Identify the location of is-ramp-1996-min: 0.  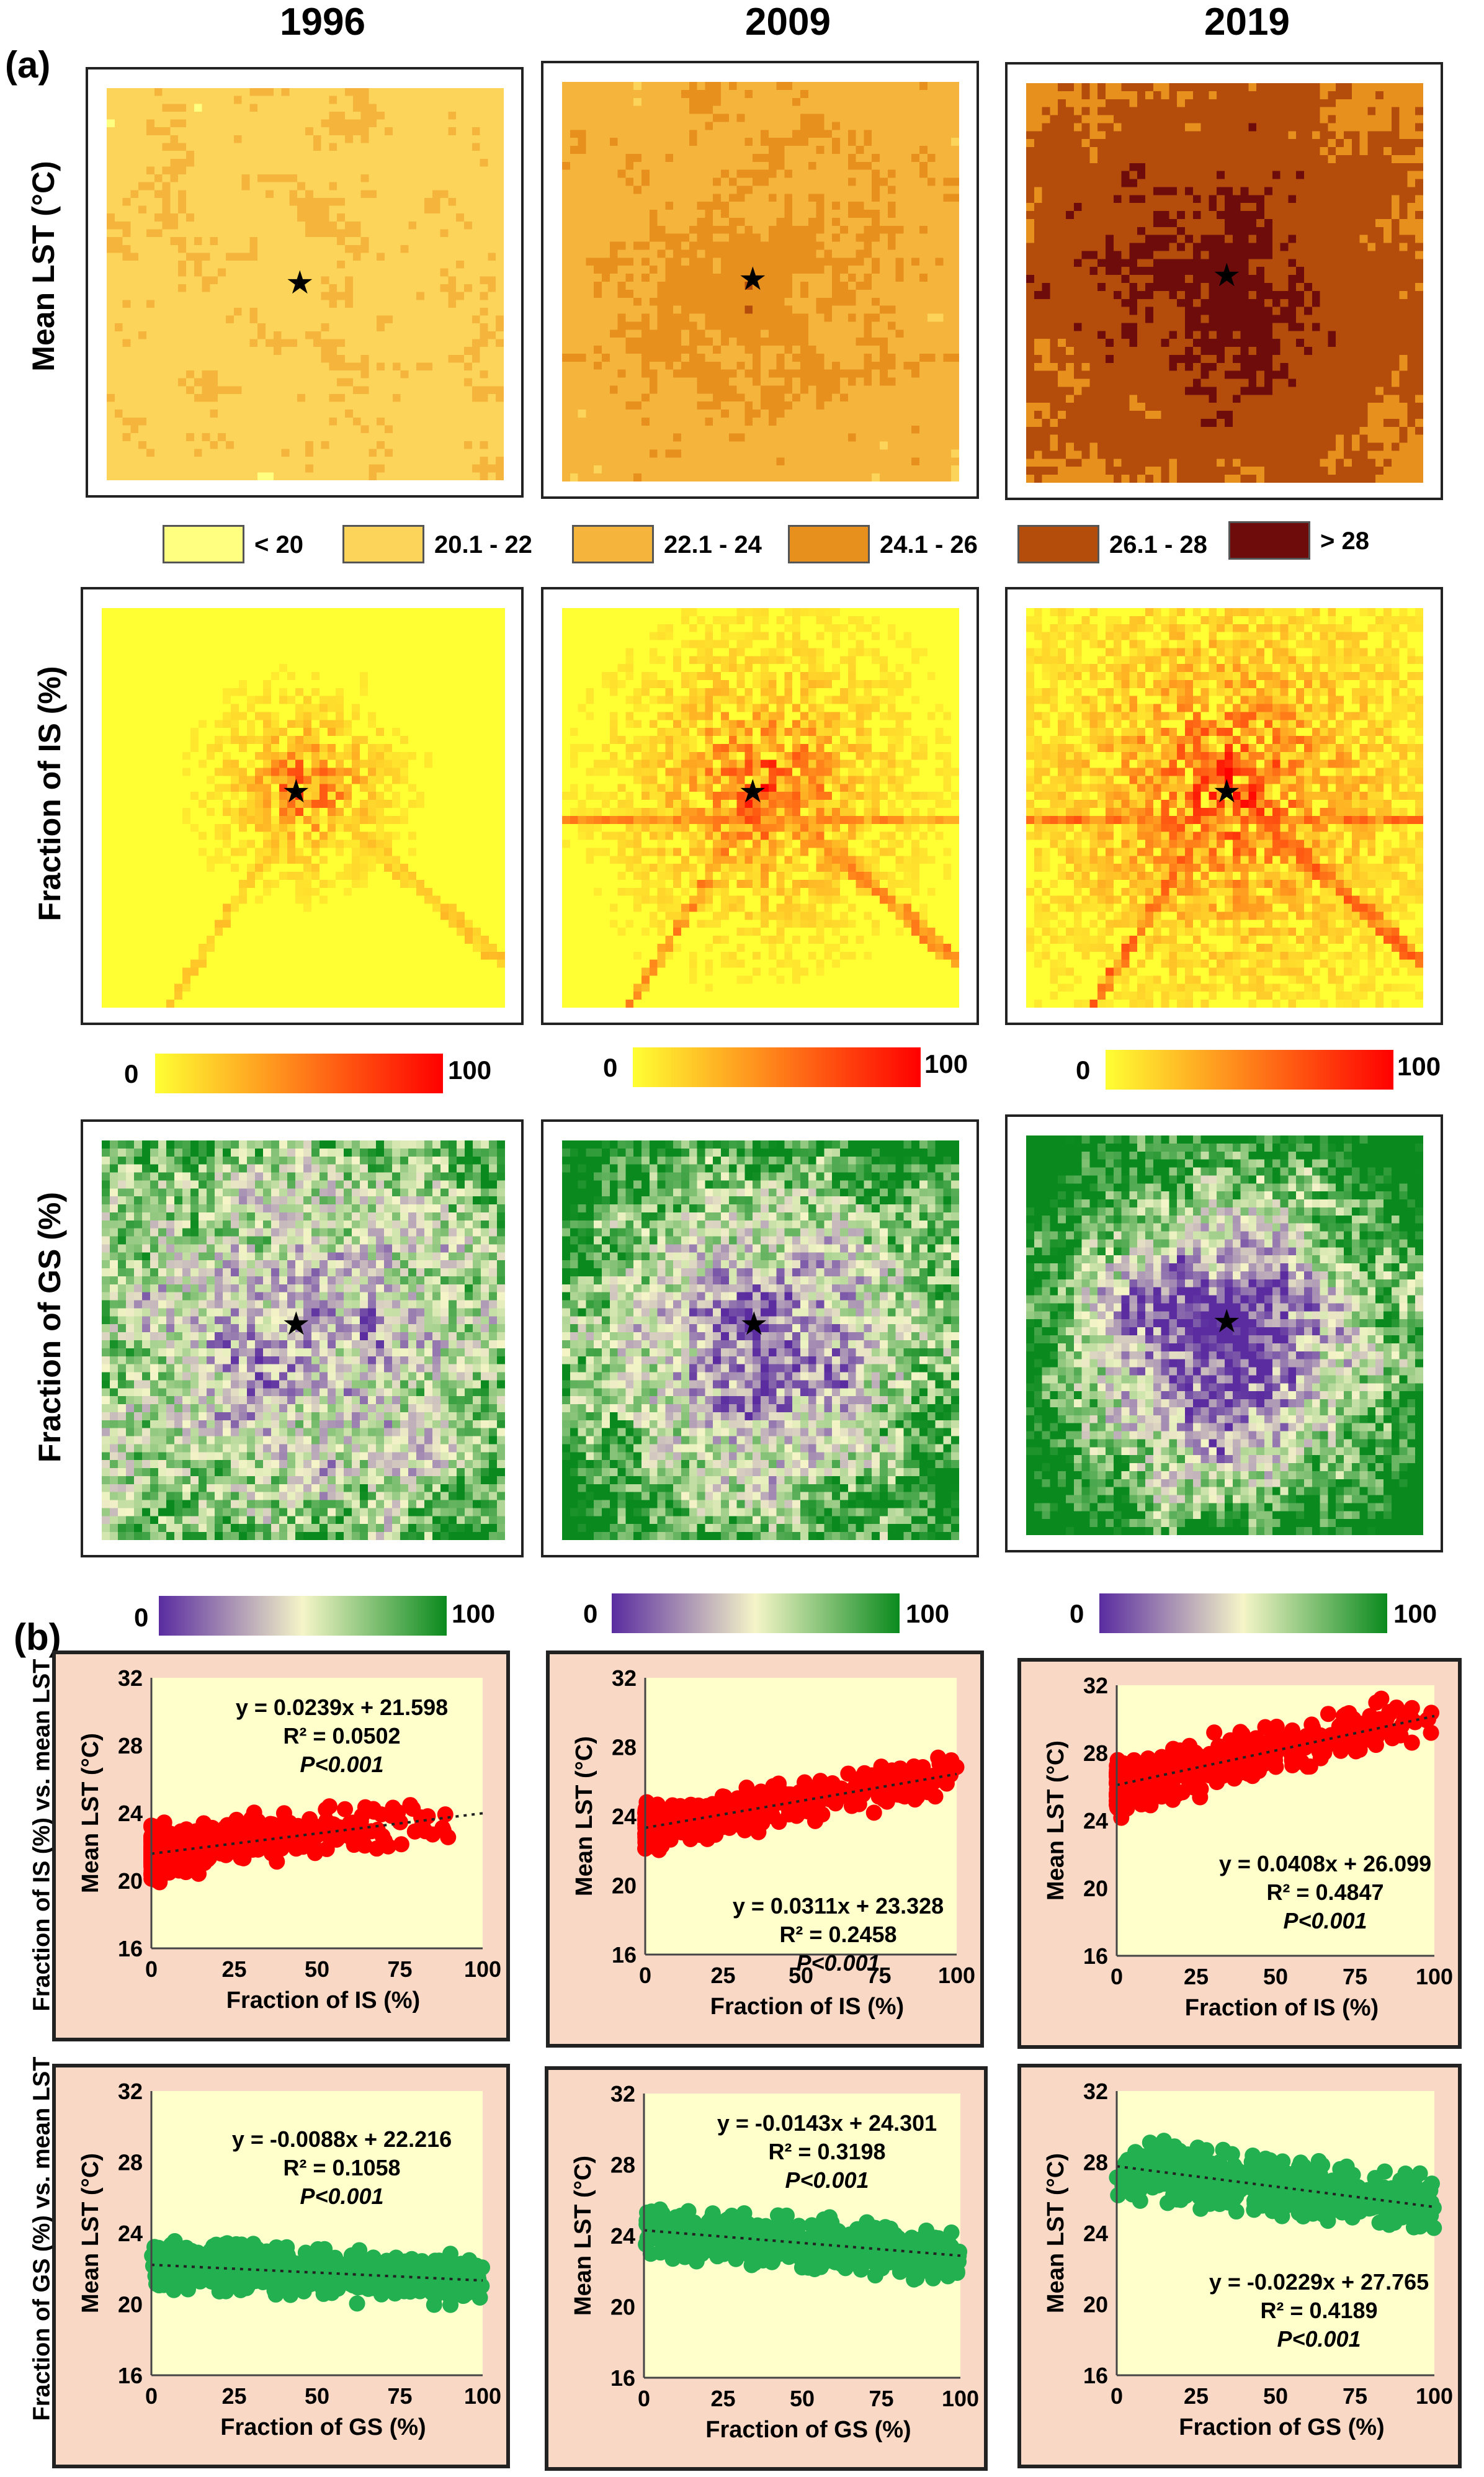
(131, 1073).